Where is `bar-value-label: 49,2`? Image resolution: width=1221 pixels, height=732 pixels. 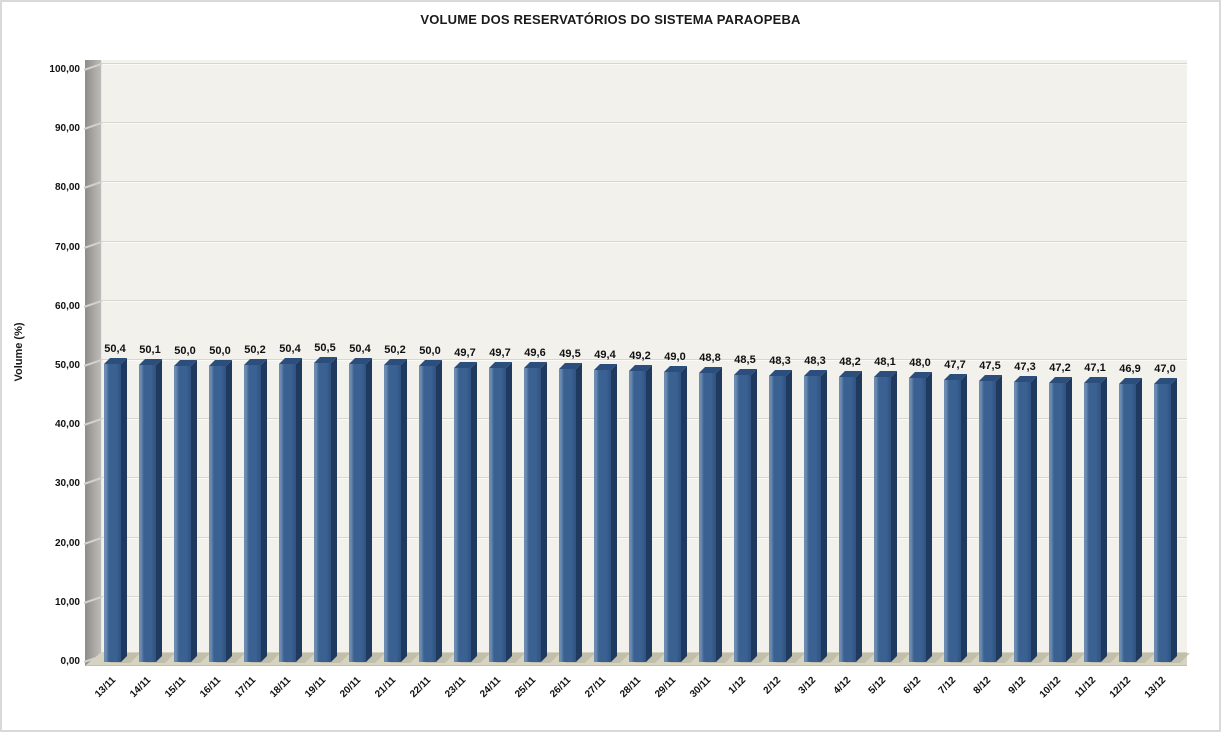 bar-value-label: 49,2 is located at coordinates (640, 356).